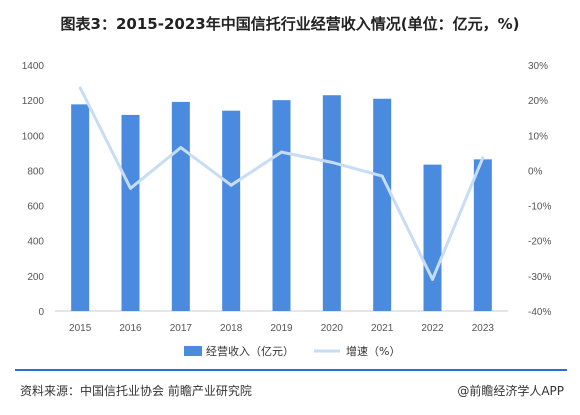  What do you see at coordinates (382, 328) in the screenshot?
I see `x-axis-tick-label: 2021` at bounding box center [382, 328].